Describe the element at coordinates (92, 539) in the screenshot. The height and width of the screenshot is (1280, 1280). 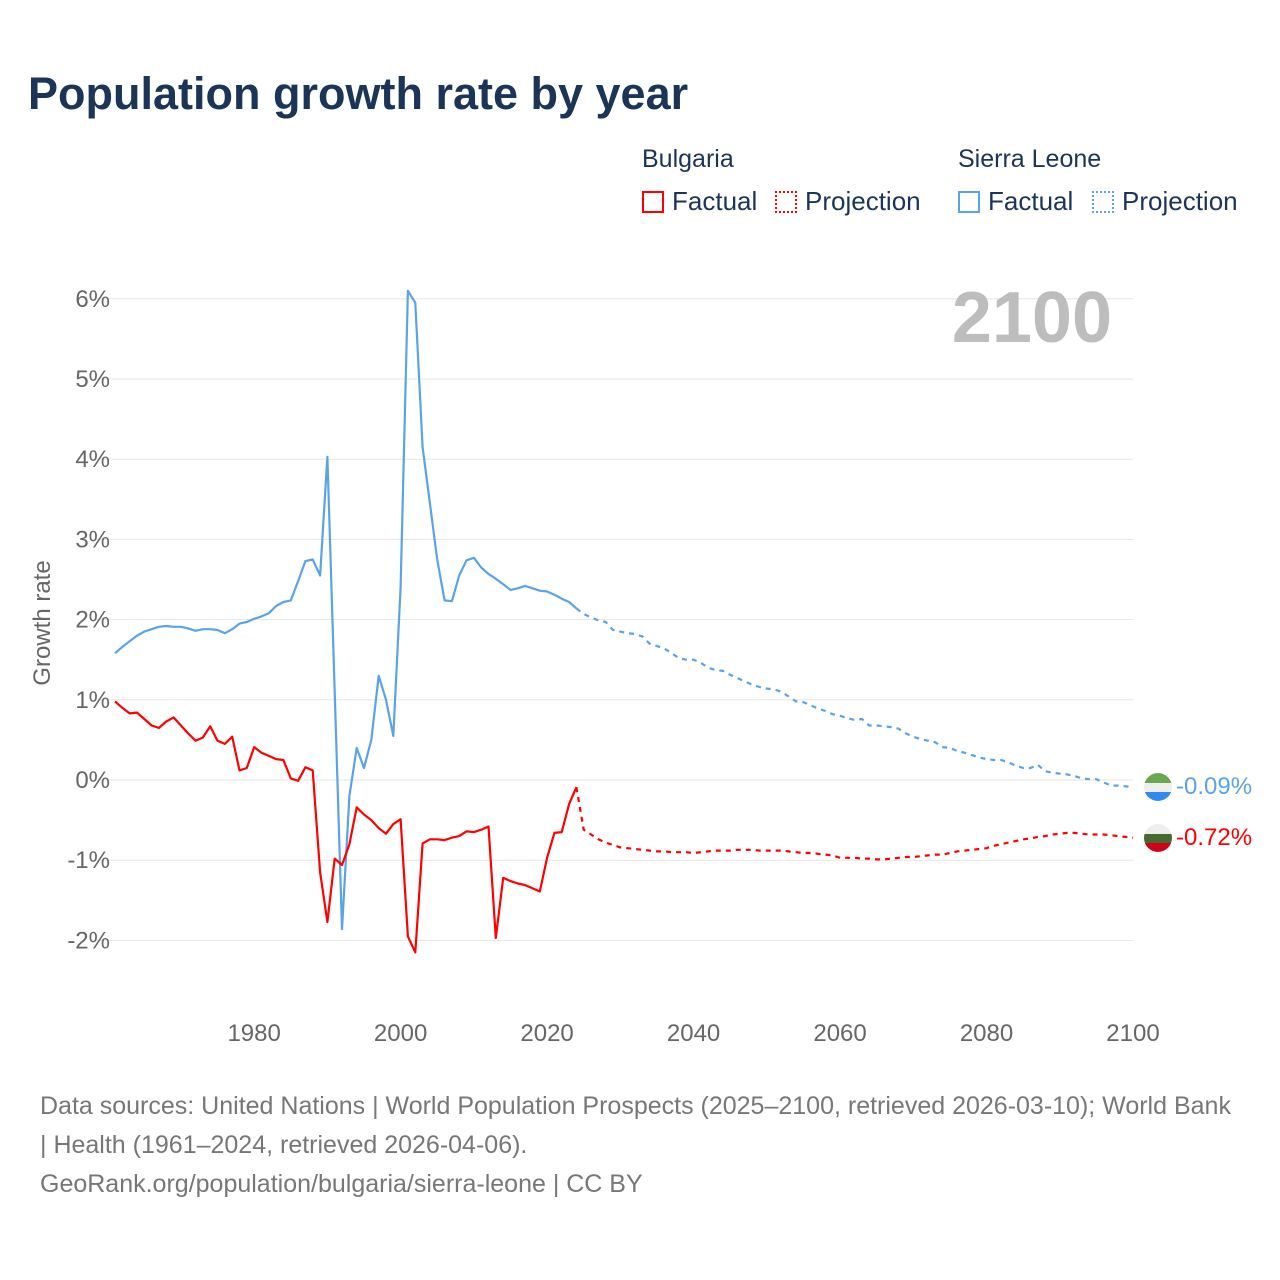
I see `y-tick-label: 3%` at that location.